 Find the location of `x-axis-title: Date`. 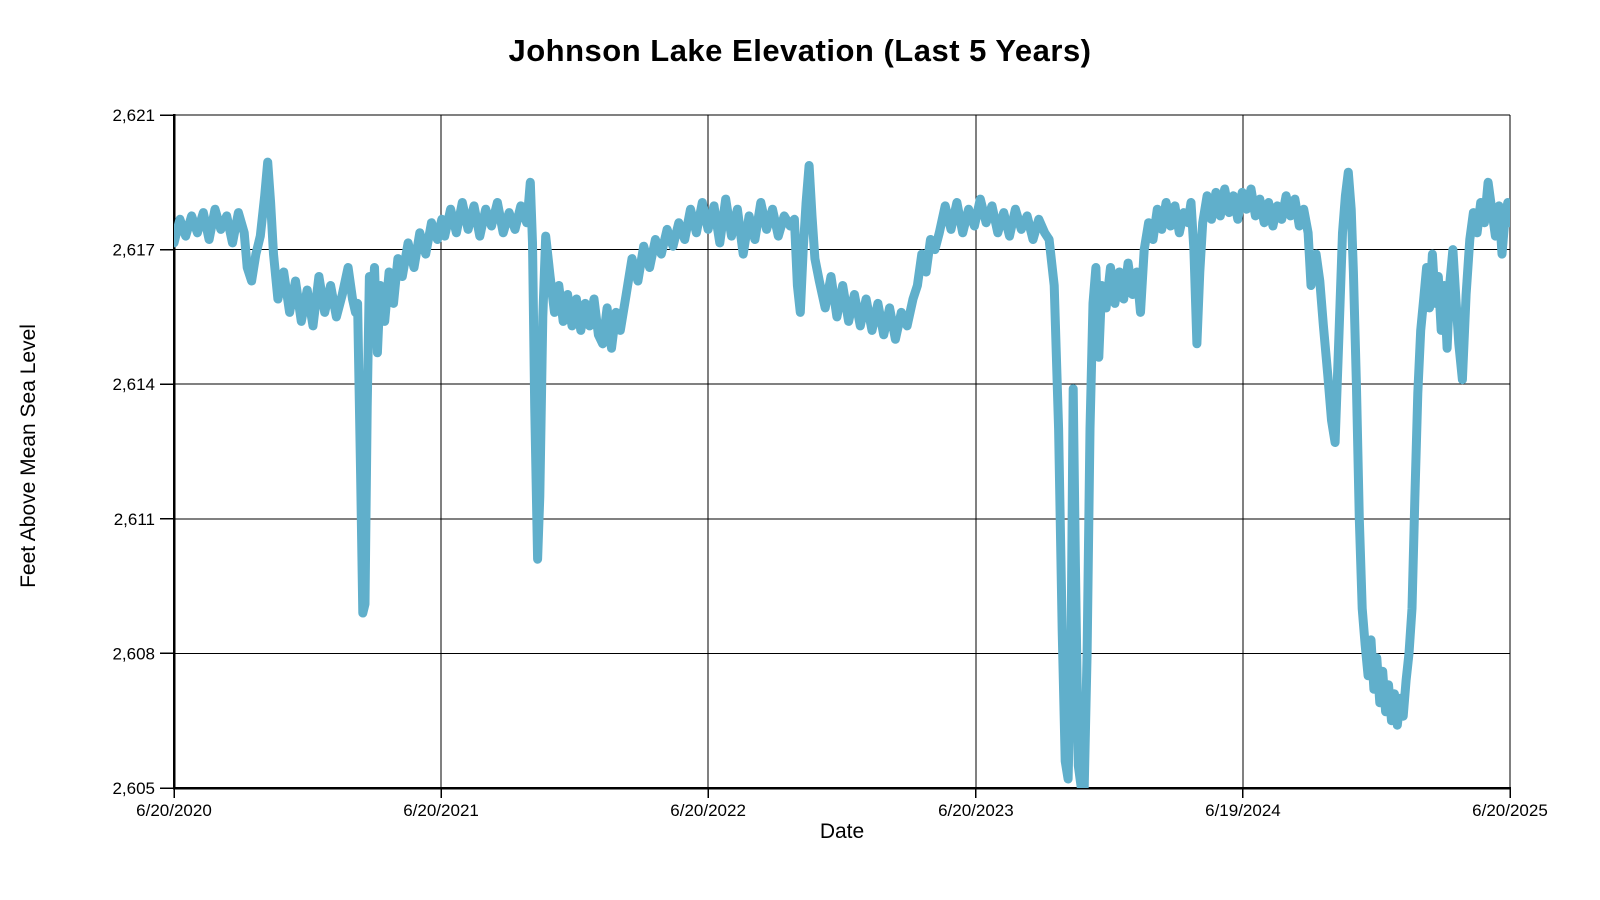

x-axis-title: Date is located at coordinates (842, 831).